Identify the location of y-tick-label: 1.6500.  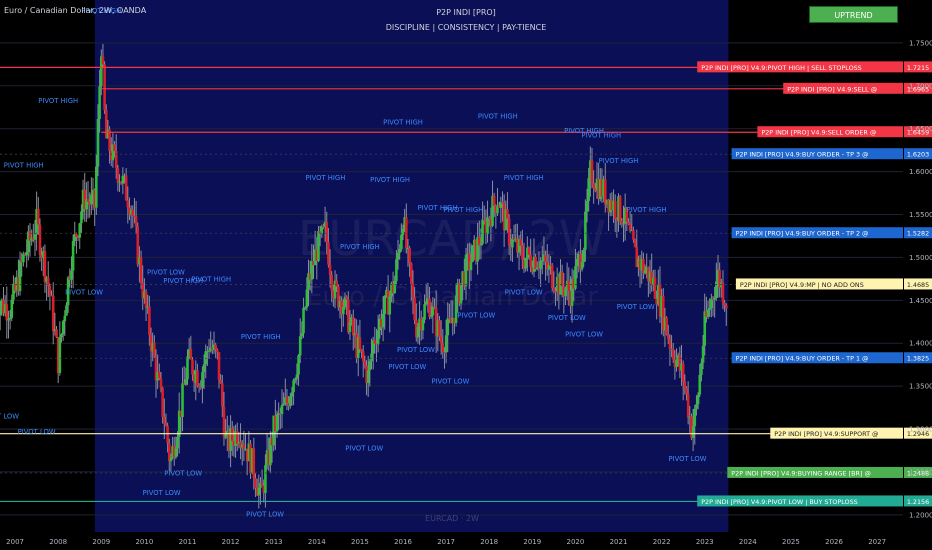
(920, 129).